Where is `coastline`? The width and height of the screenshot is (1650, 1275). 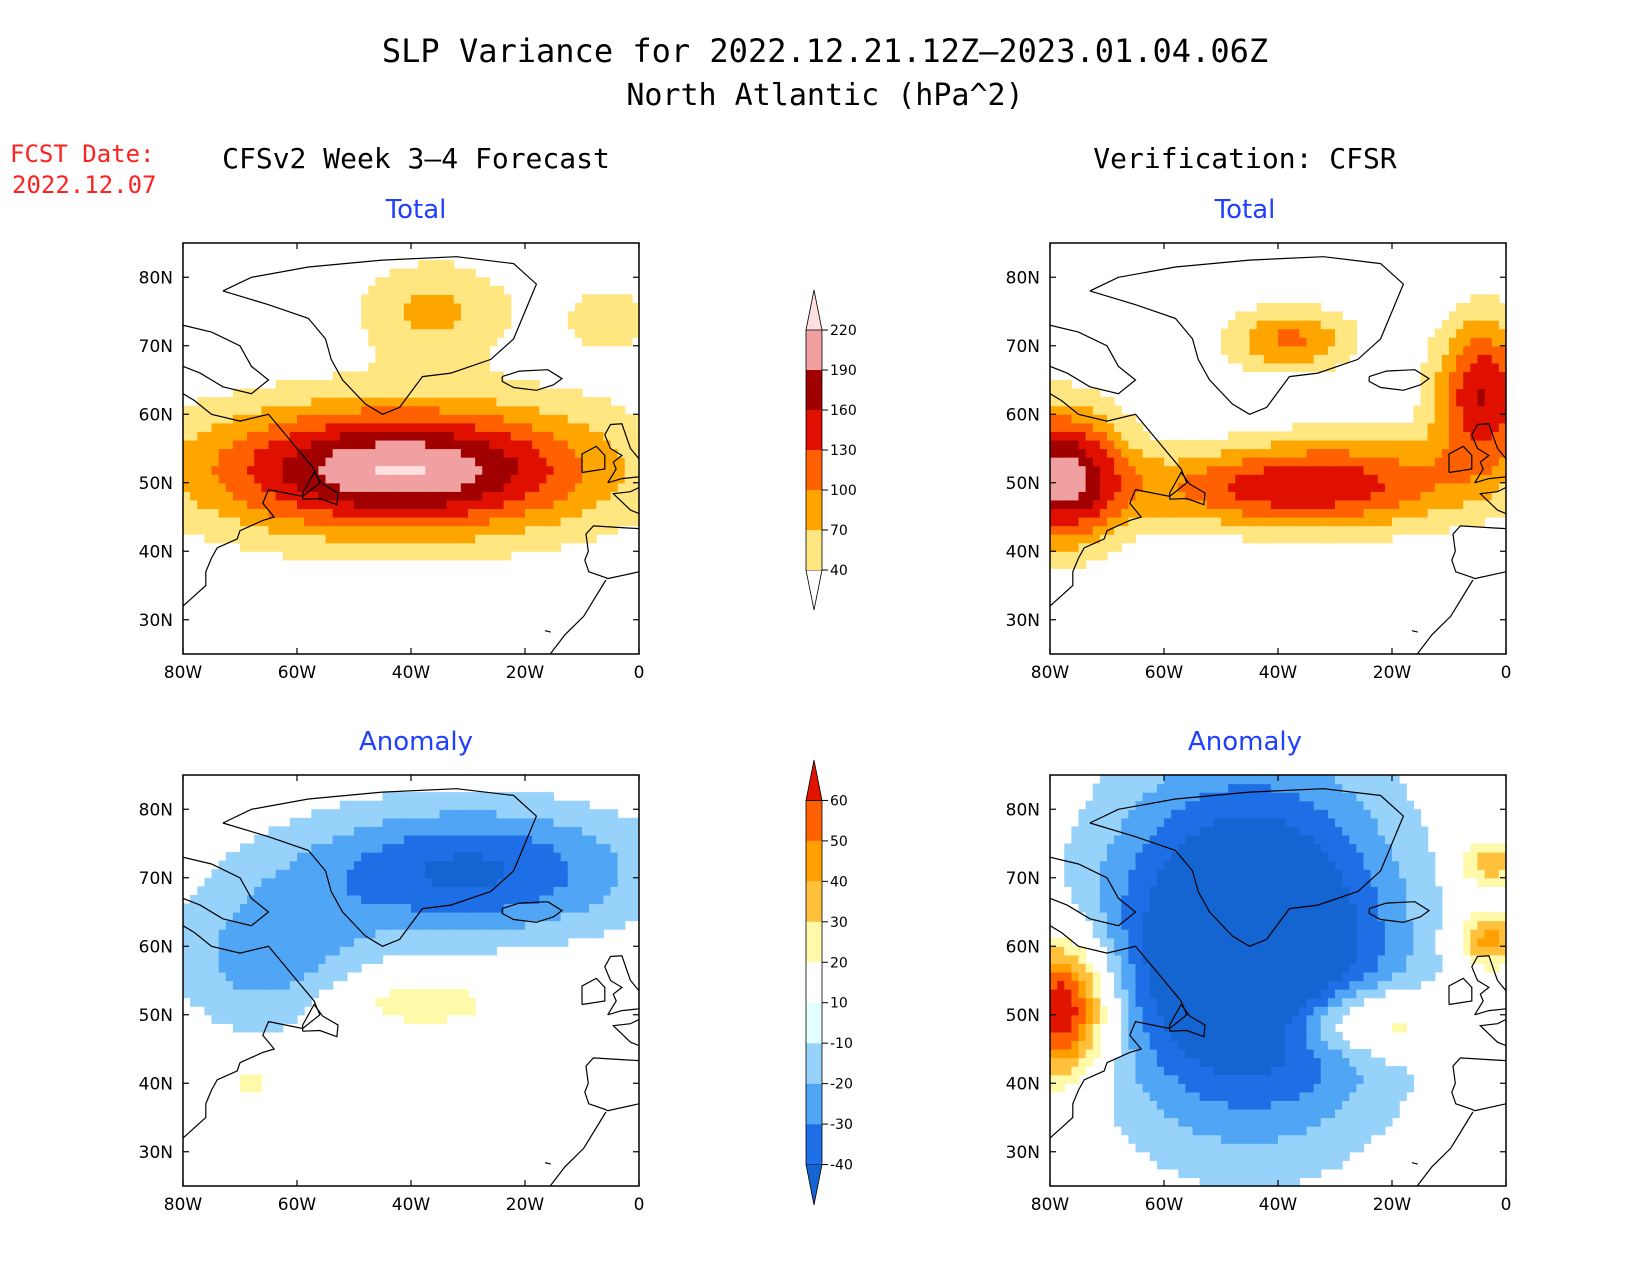 coastline is located at coordinates (1460, 459).